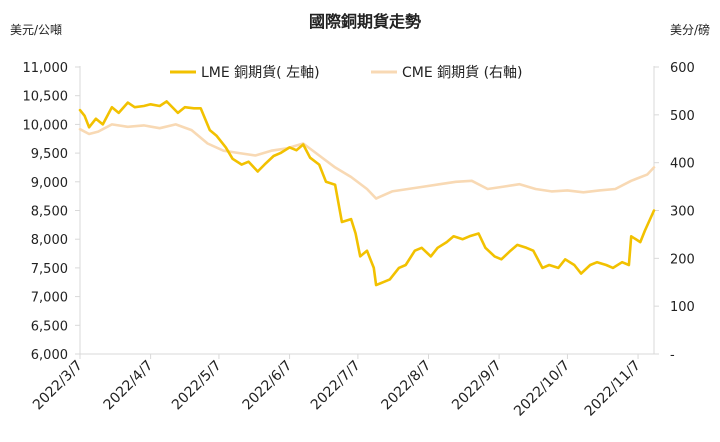 The image size is (720, 442). Describe the element at coordinates (268, 386) in the screenshot. I see `x-tick-label: 2022/6/7` at that location.